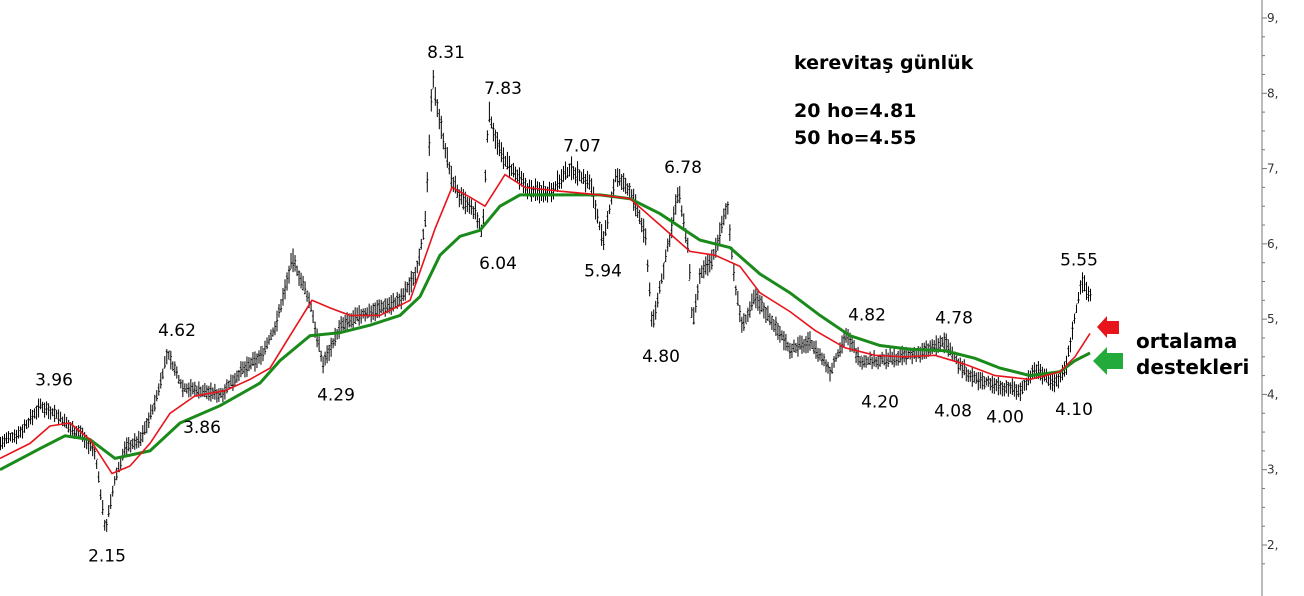 This screenshot has height=596, width=1304. Describe the element at coordinates (336, 396) in the screenshot. I see `price-annotation: 4.29` at that location.